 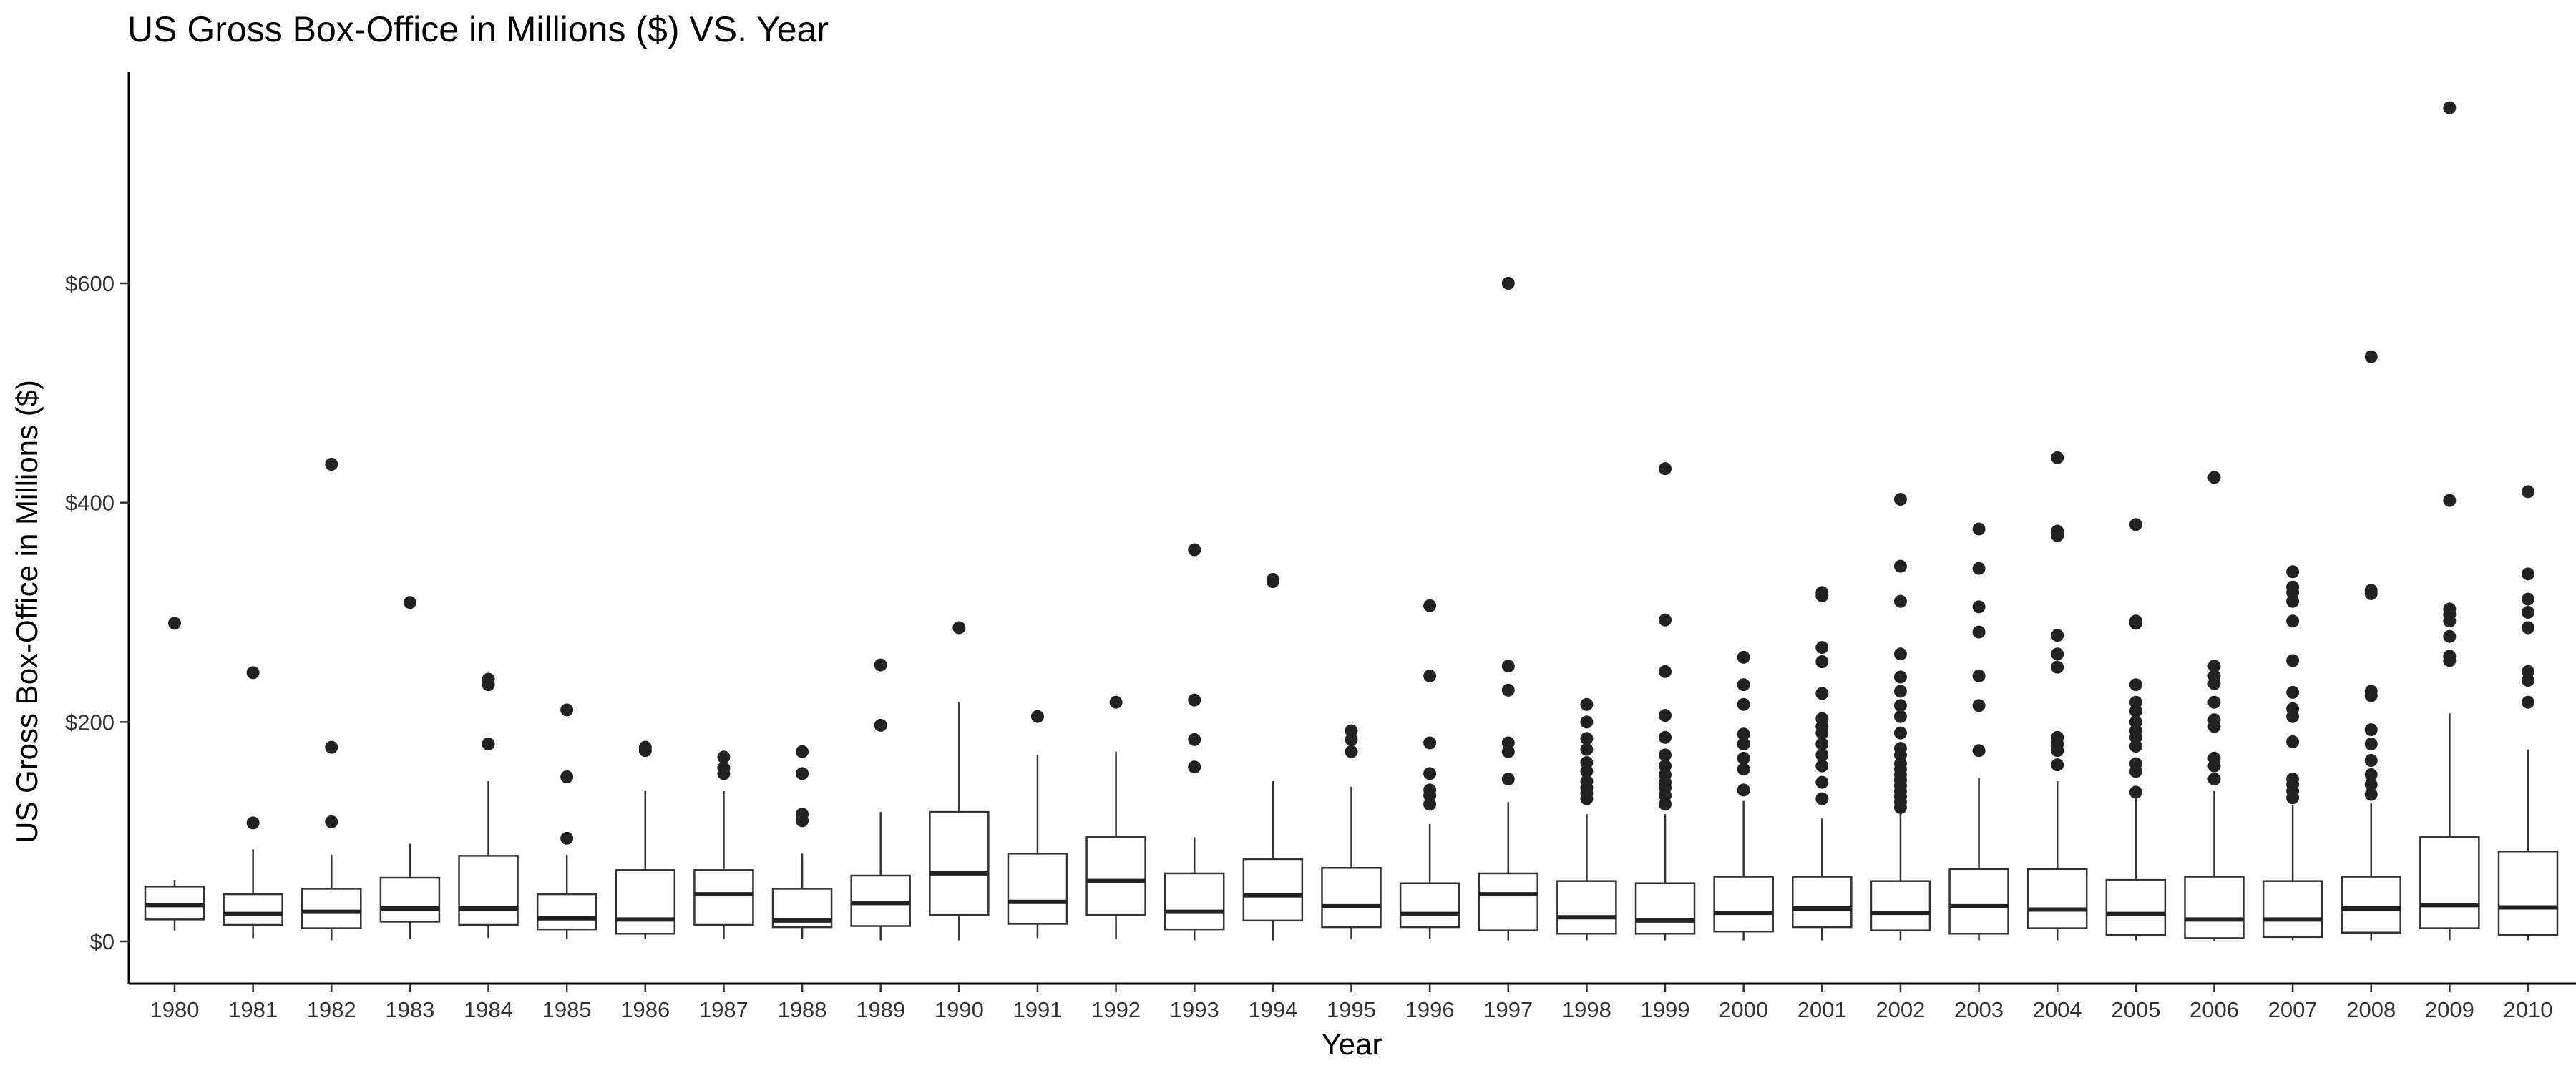 I want to click on box-2009, so click(x=2449, y=521).